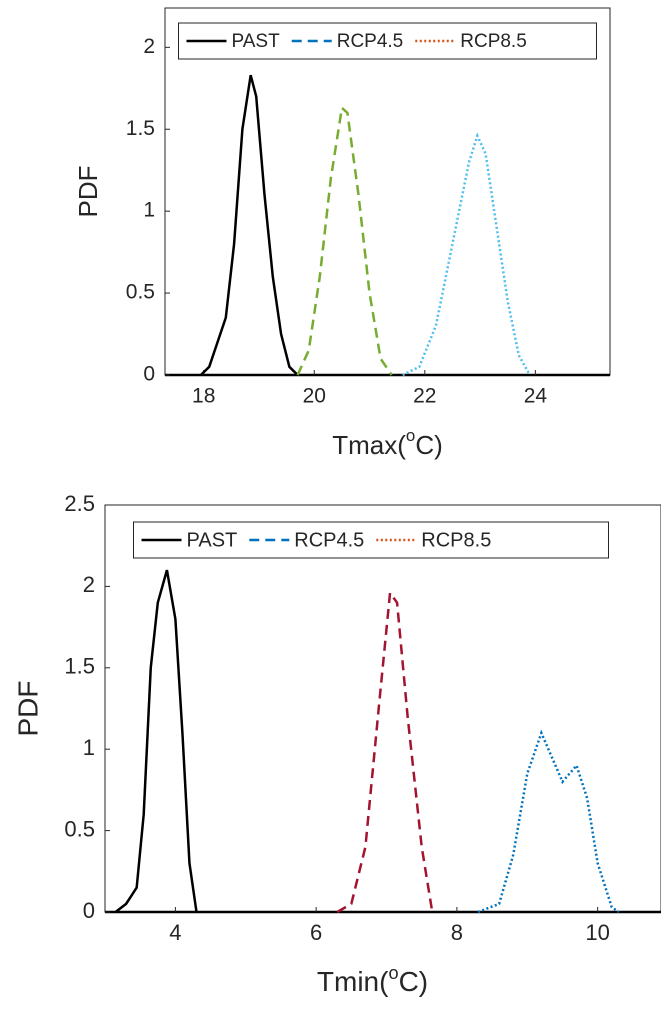 The height and width of the screenshot is (1017, 661). Describe the element at coordinates (203, 396) in the screenshot. I see `x-tick-label: 18` at that location.